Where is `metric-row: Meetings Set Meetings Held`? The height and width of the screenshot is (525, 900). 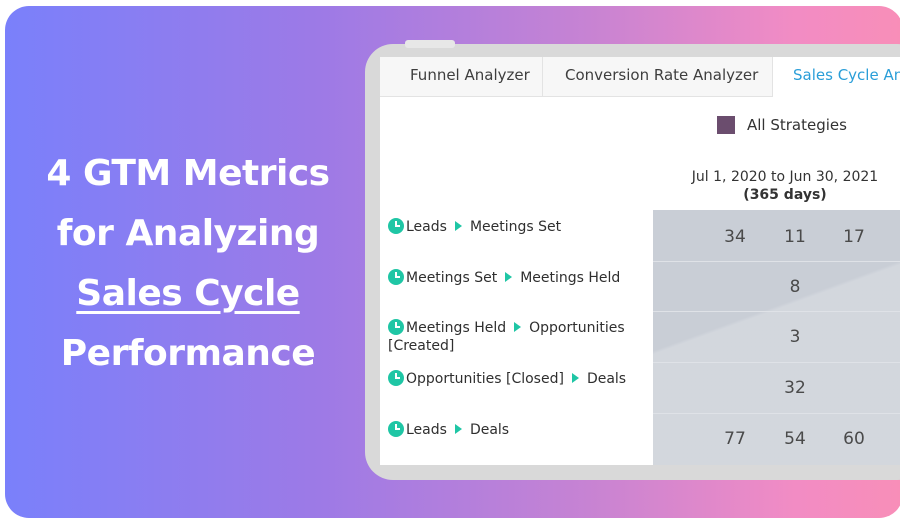
metric-row: Meetings Set Meetings Held is located at coordinates (523, 278).